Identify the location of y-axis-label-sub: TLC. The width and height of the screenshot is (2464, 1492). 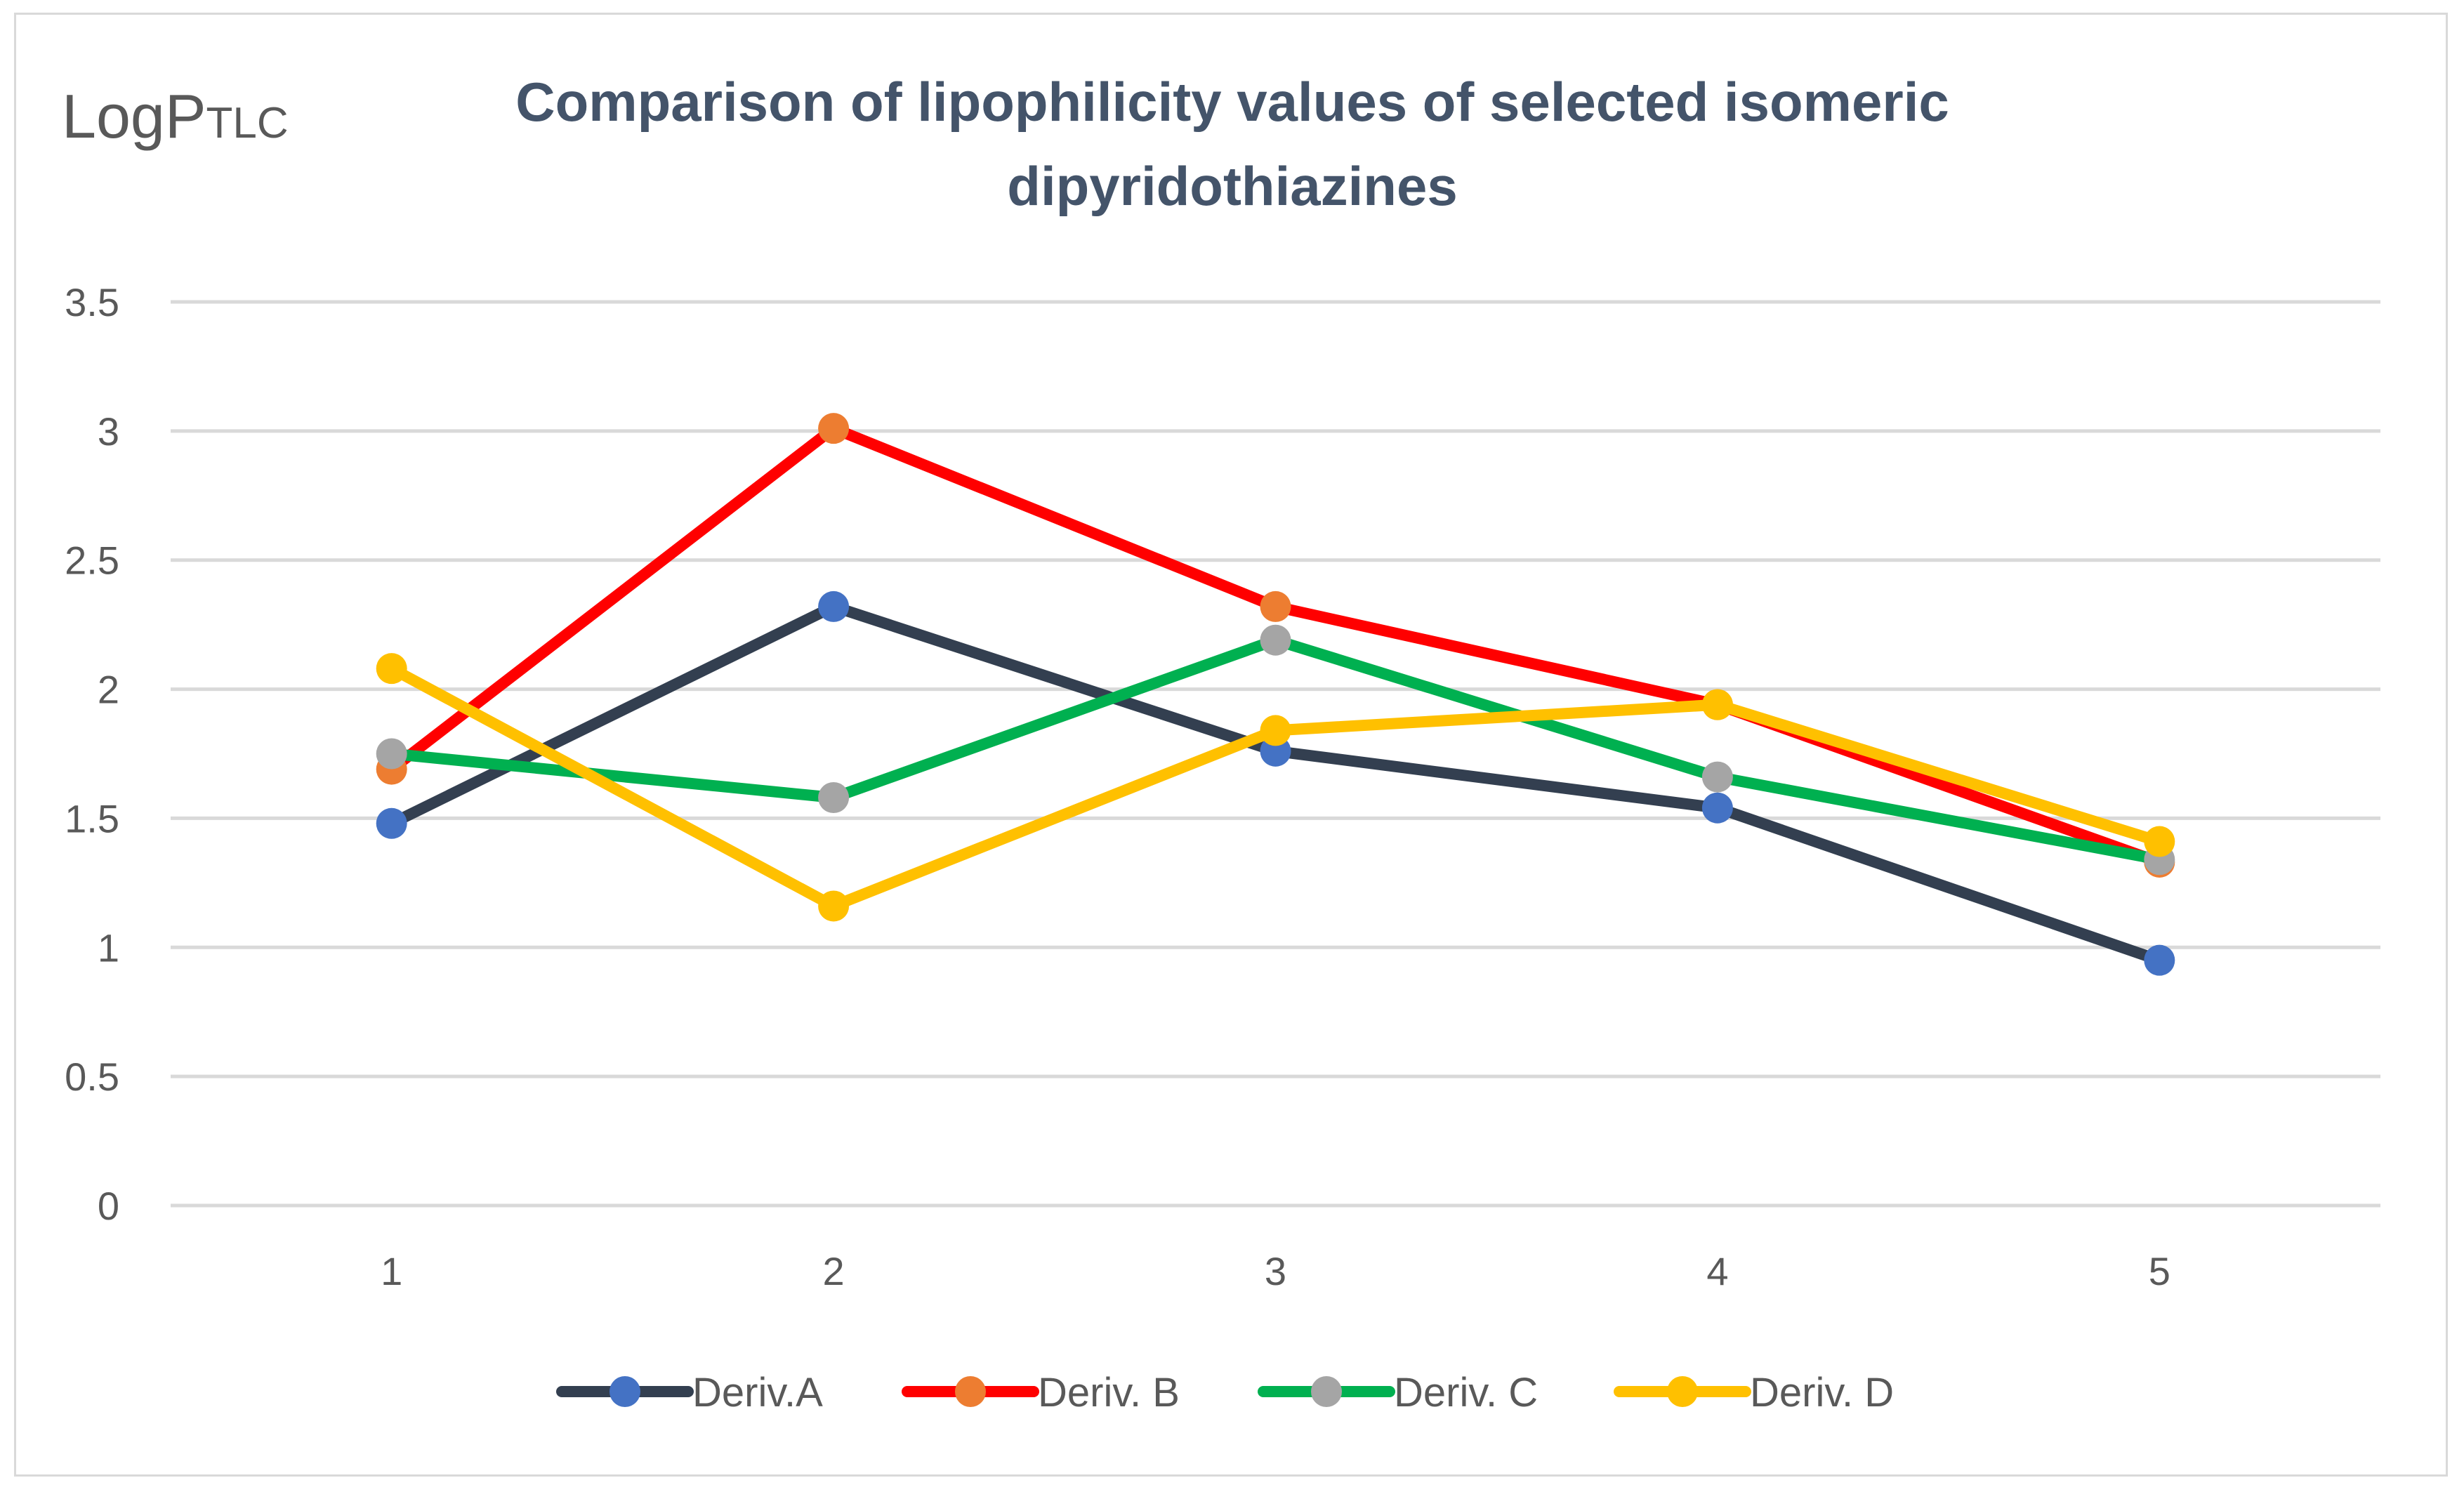
(247, 123).